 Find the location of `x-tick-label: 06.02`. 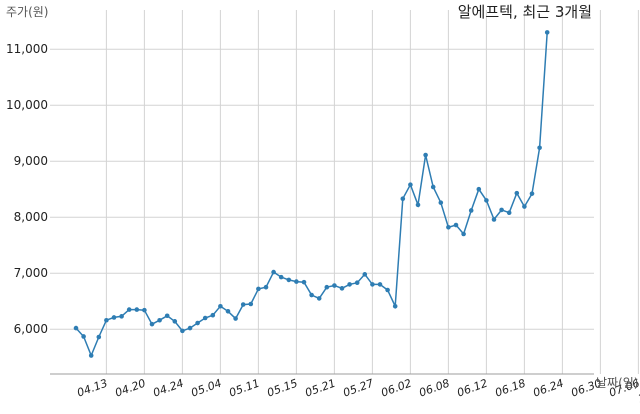

x-tick-label: 06.02 is located at coordinates (396, 388).